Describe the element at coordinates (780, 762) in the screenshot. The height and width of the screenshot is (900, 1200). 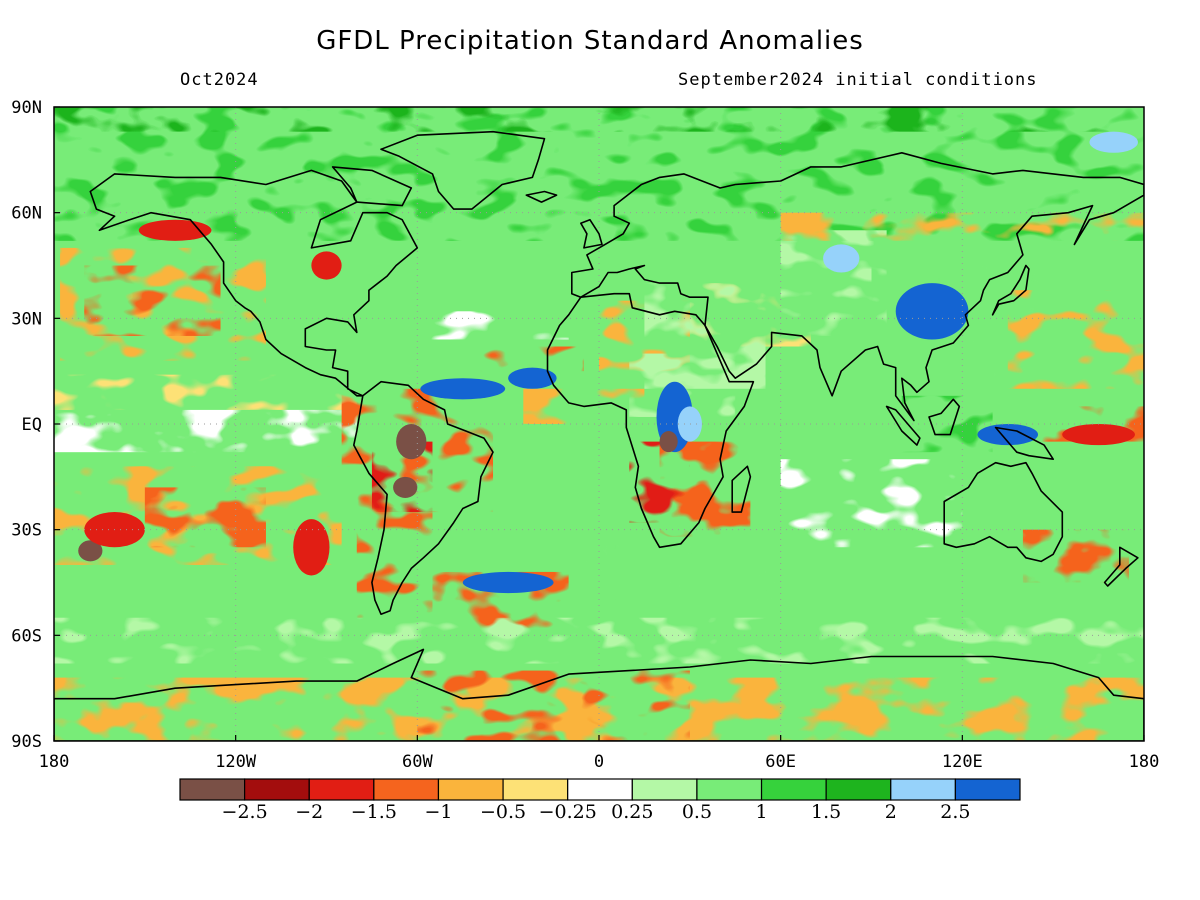
I see `lon-tick-label: 60E` at that location.